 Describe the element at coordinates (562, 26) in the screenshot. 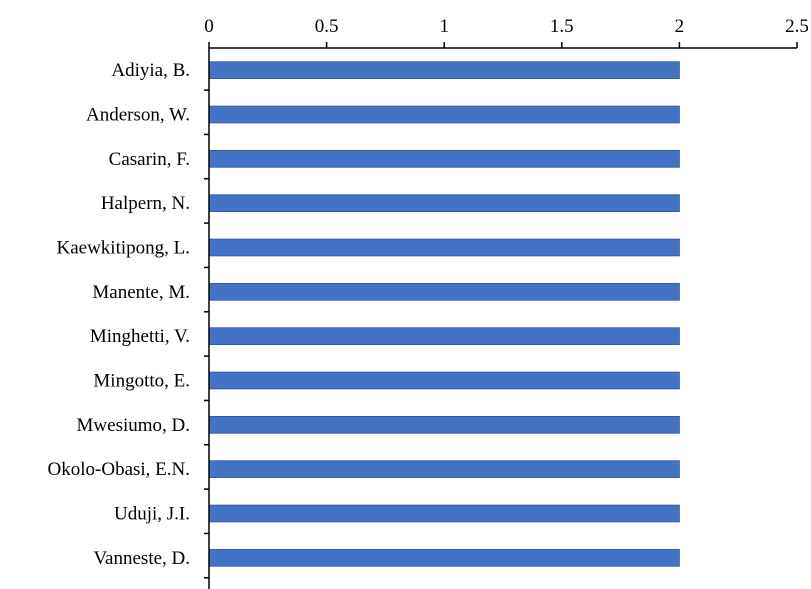

I see `x-tick-label: 1.5` at that location.